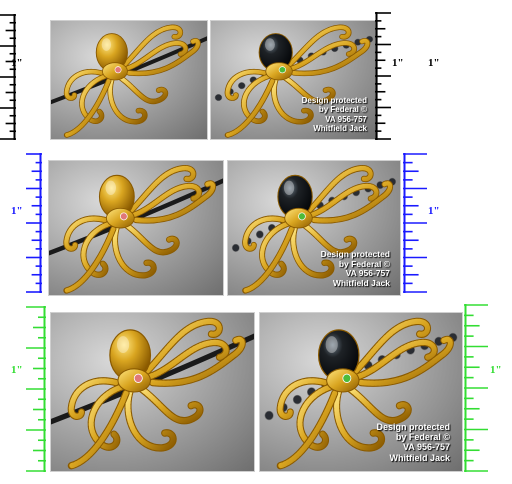 The width and height of the screenshot is (512, 484). I want to click on inch-label-left-row1: 1", so click(17, 63).